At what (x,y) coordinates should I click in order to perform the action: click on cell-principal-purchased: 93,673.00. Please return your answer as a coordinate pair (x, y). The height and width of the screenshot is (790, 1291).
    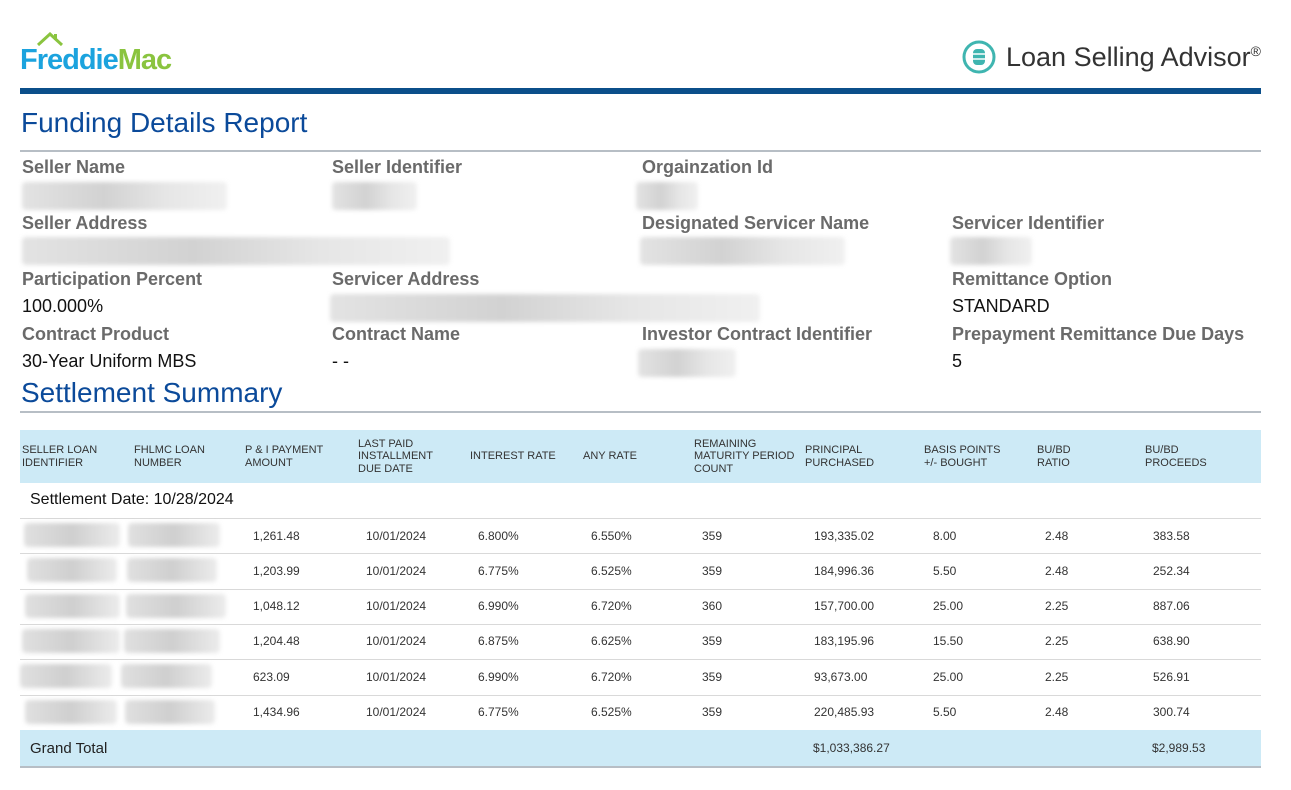
    Looking at the image, I should click on (841, 676).